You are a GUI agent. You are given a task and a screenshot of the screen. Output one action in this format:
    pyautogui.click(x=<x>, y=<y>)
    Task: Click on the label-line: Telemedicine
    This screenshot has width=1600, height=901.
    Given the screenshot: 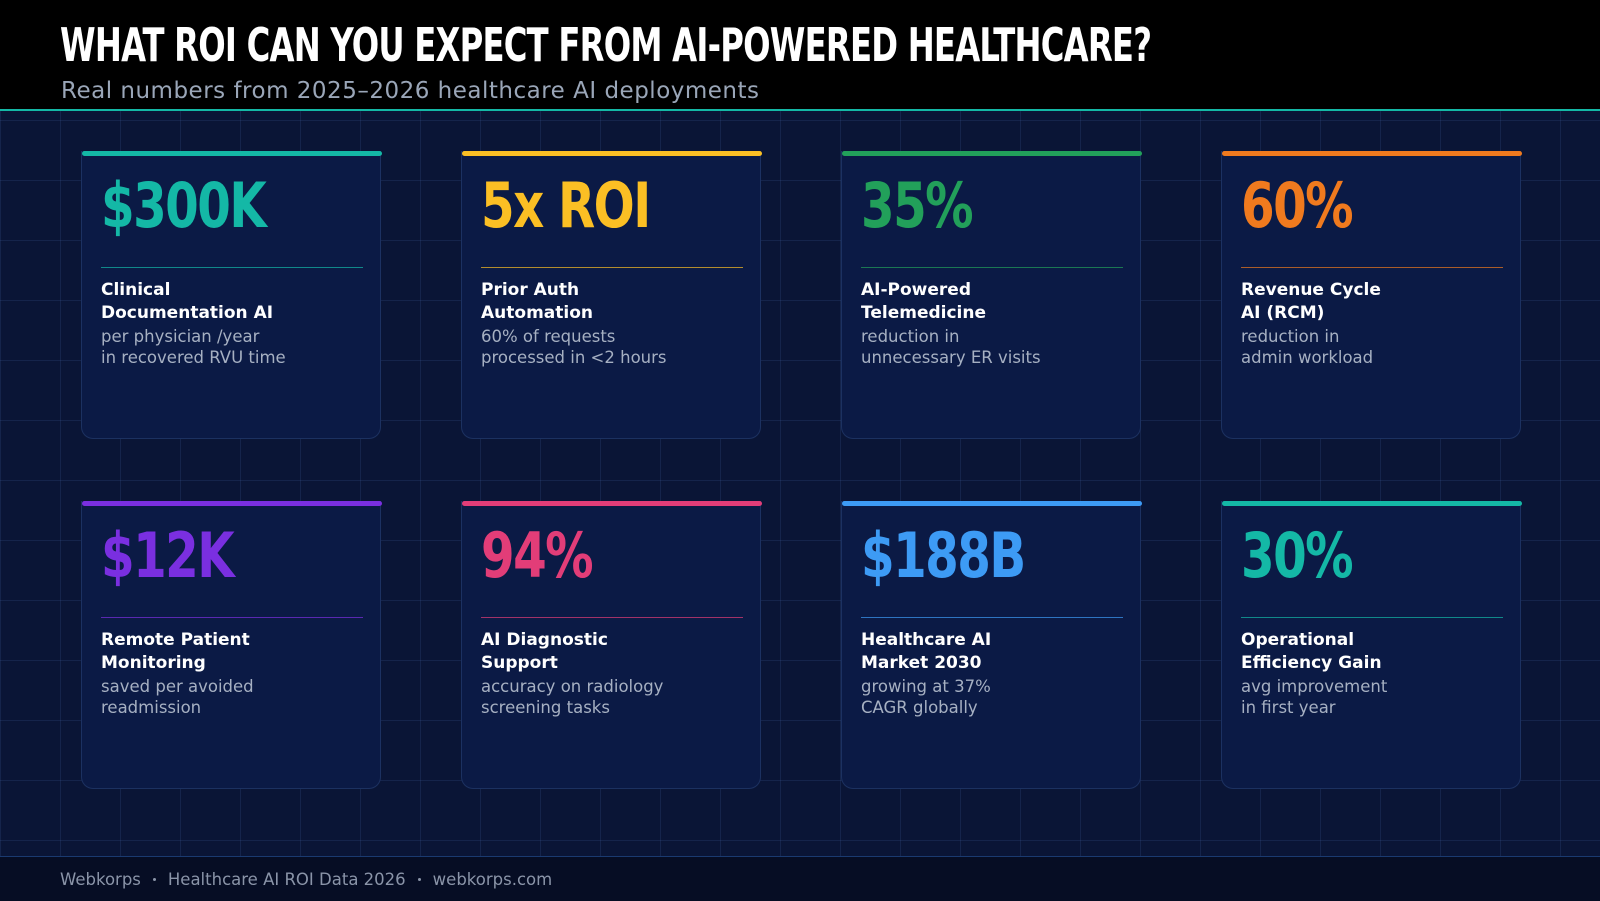 What is the action you would take?
    pyautogui.click(x=924, y=313)
    